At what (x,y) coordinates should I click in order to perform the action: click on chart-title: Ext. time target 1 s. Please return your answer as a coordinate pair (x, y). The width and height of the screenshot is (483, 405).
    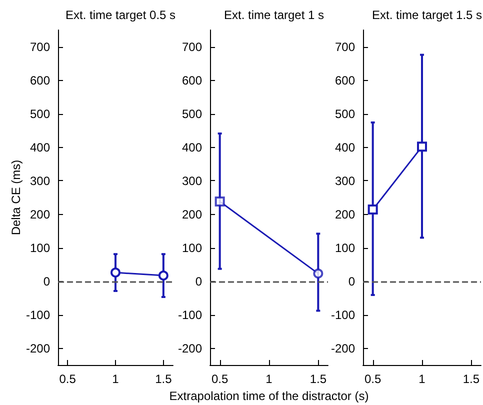
    Looking at the image, I should click on (274, 15).